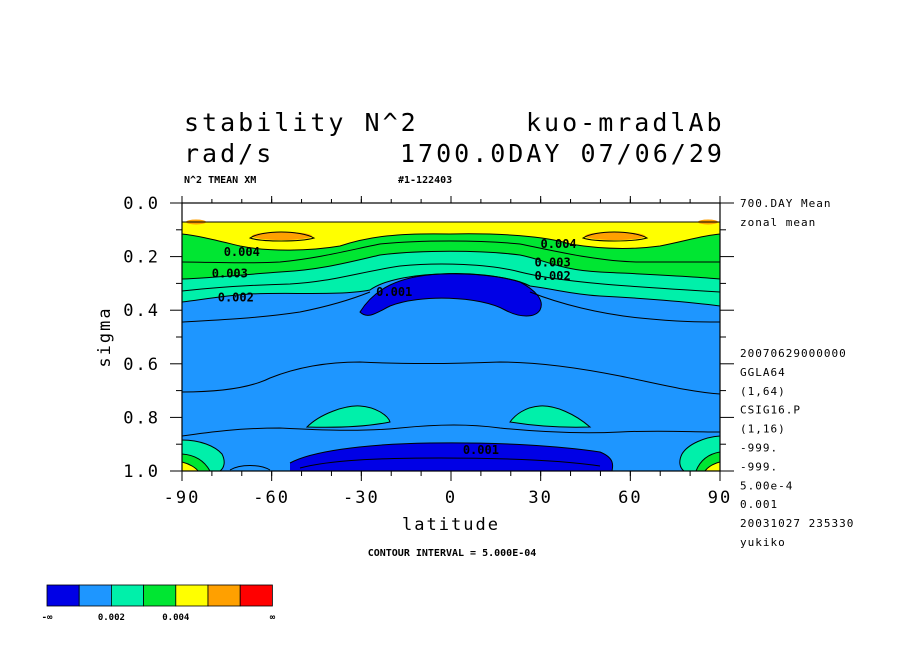  What do you see at coordinates (450, 463) in the screenshot?
I see `contour-line-0.0005-lower` at bounding box center [450, 463].